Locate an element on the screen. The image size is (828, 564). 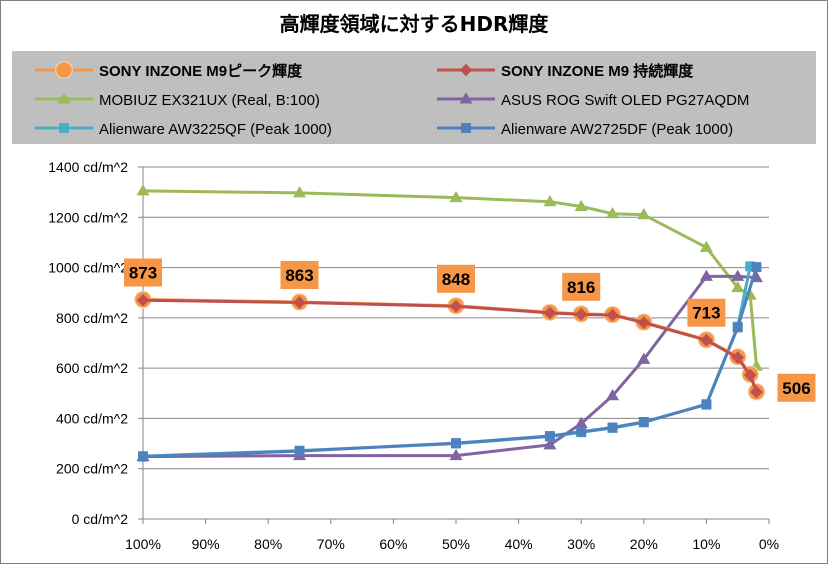
y-tick-label: 800 cd/m^2 is located at coordinates (92, 318).